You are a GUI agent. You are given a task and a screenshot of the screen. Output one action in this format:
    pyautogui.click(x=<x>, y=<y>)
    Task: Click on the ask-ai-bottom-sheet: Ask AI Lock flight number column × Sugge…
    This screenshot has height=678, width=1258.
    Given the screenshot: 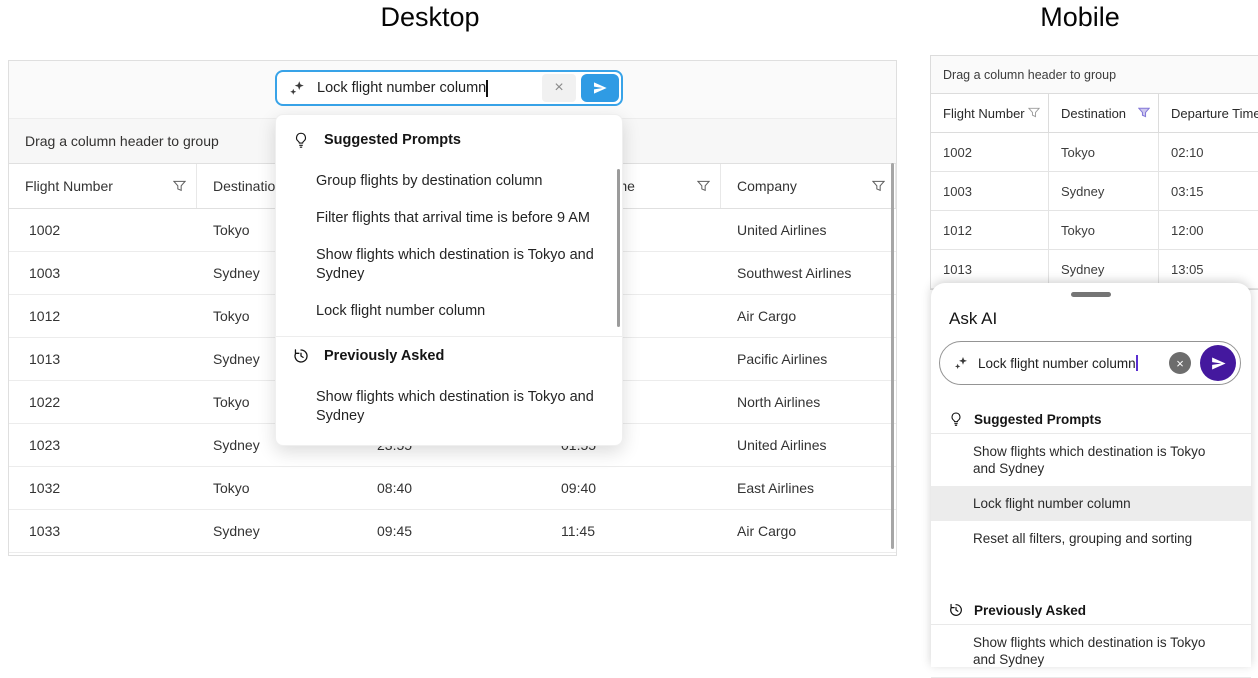 What is the action you would take?
    pyautogui.click(x=1091, y=480)
    